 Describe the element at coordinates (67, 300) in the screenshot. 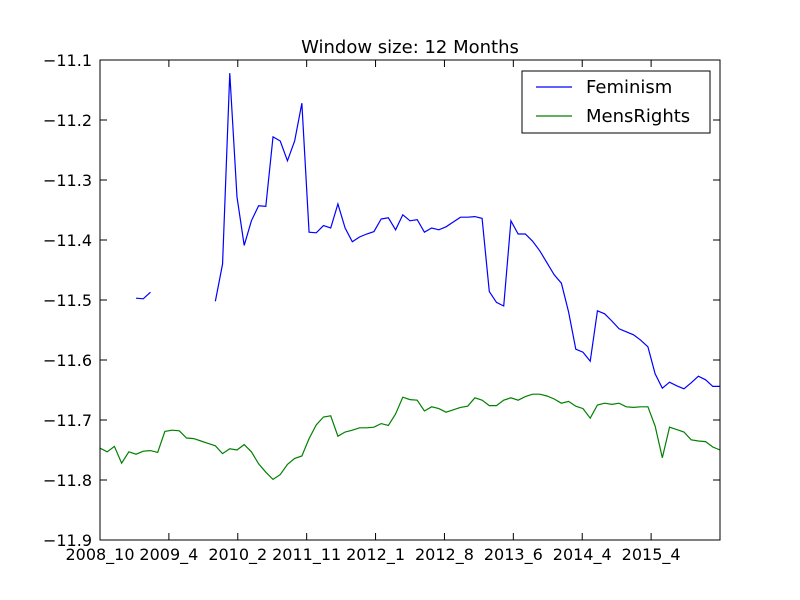

I see `y-tick-label: −11.5` at that location.